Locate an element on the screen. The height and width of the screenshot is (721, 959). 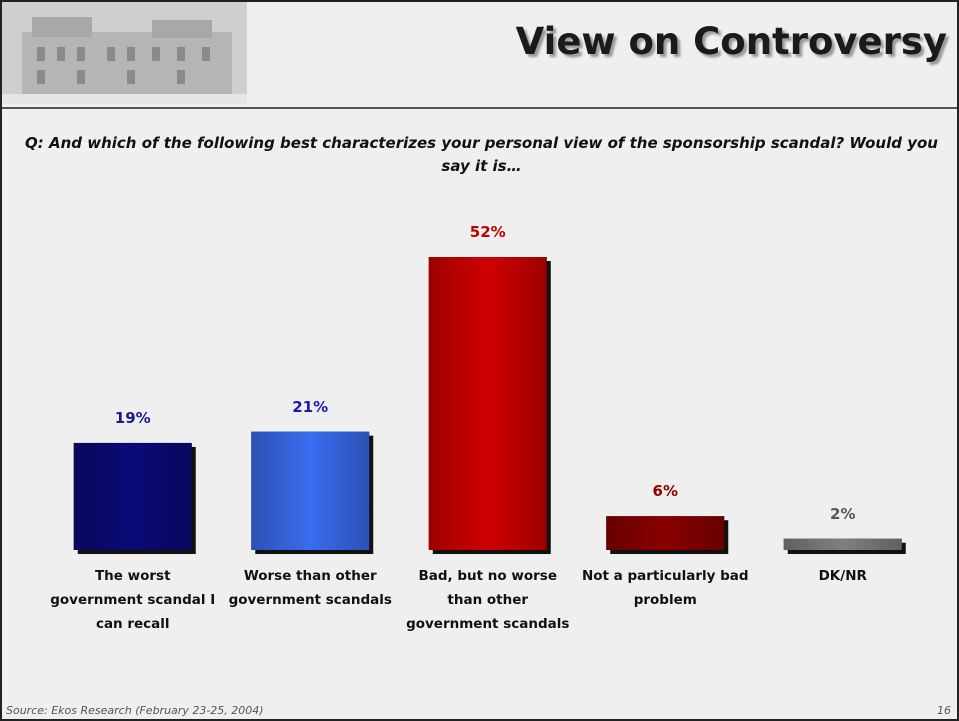
header-photo is located at coordinates (124, 53).